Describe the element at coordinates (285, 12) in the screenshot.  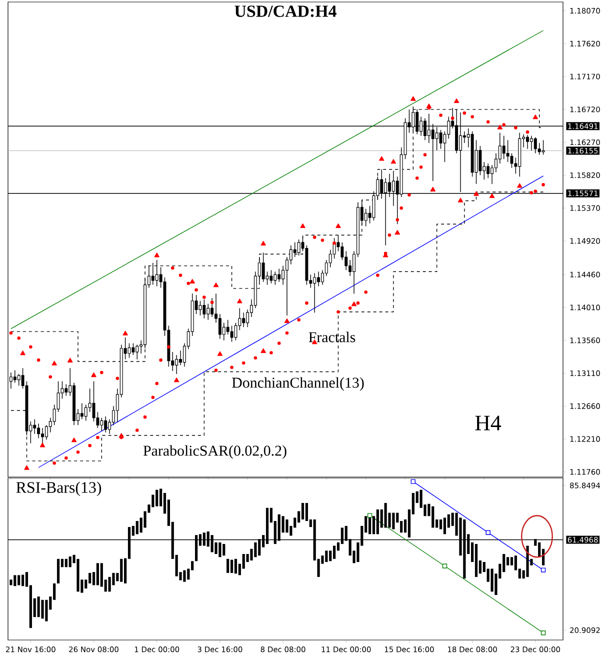
I see `chart-title: USD/CAD:H4` at that location.